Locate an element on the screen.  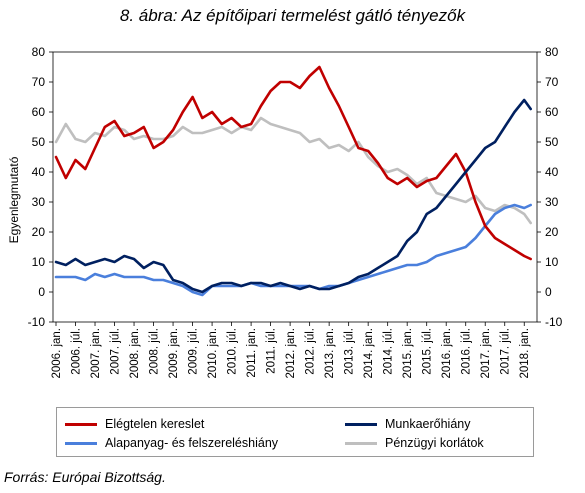
x-tick-label: 2010. júl. is located at coordinates (233, 351).